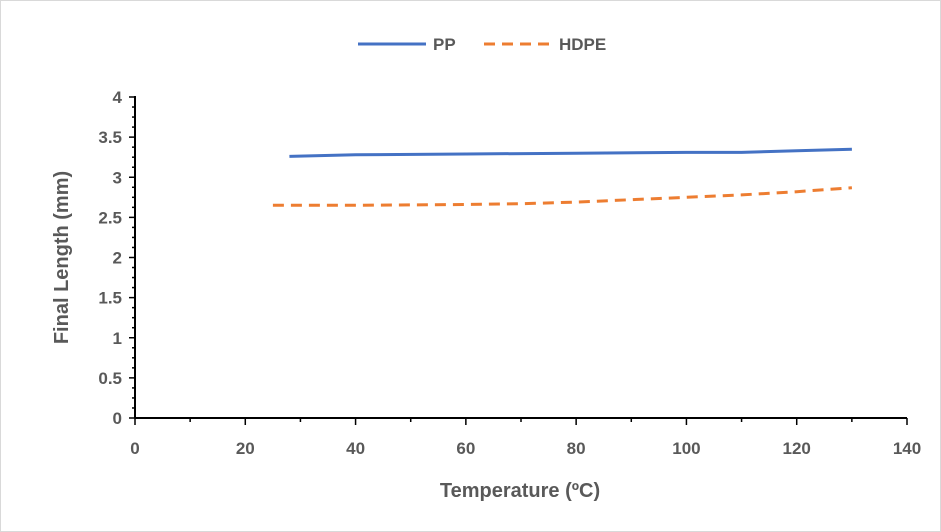 This screenshot has height=532, width=941. Describe the element at coordinates (62, 257) in the screenshot. I see `y-axis-title: Final Length (mm)` at that location.